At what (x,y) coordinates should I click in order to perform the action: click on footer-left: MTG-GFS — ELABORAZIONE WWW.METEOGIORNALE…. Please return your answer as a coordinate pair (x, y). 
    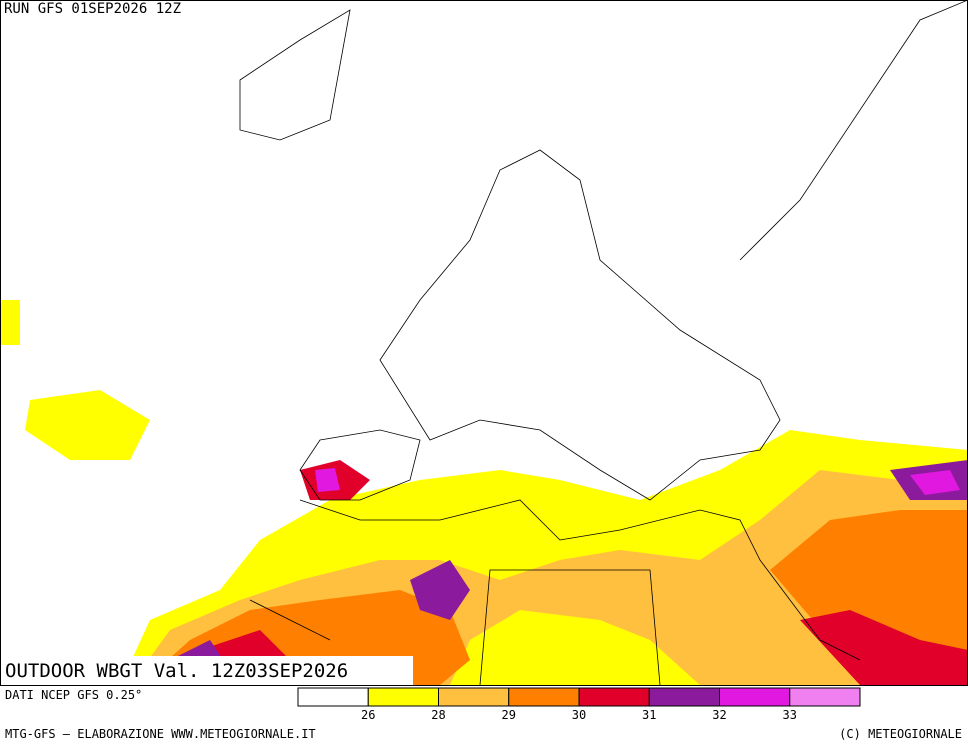
    Looking at the image, I should click on (160, 734).